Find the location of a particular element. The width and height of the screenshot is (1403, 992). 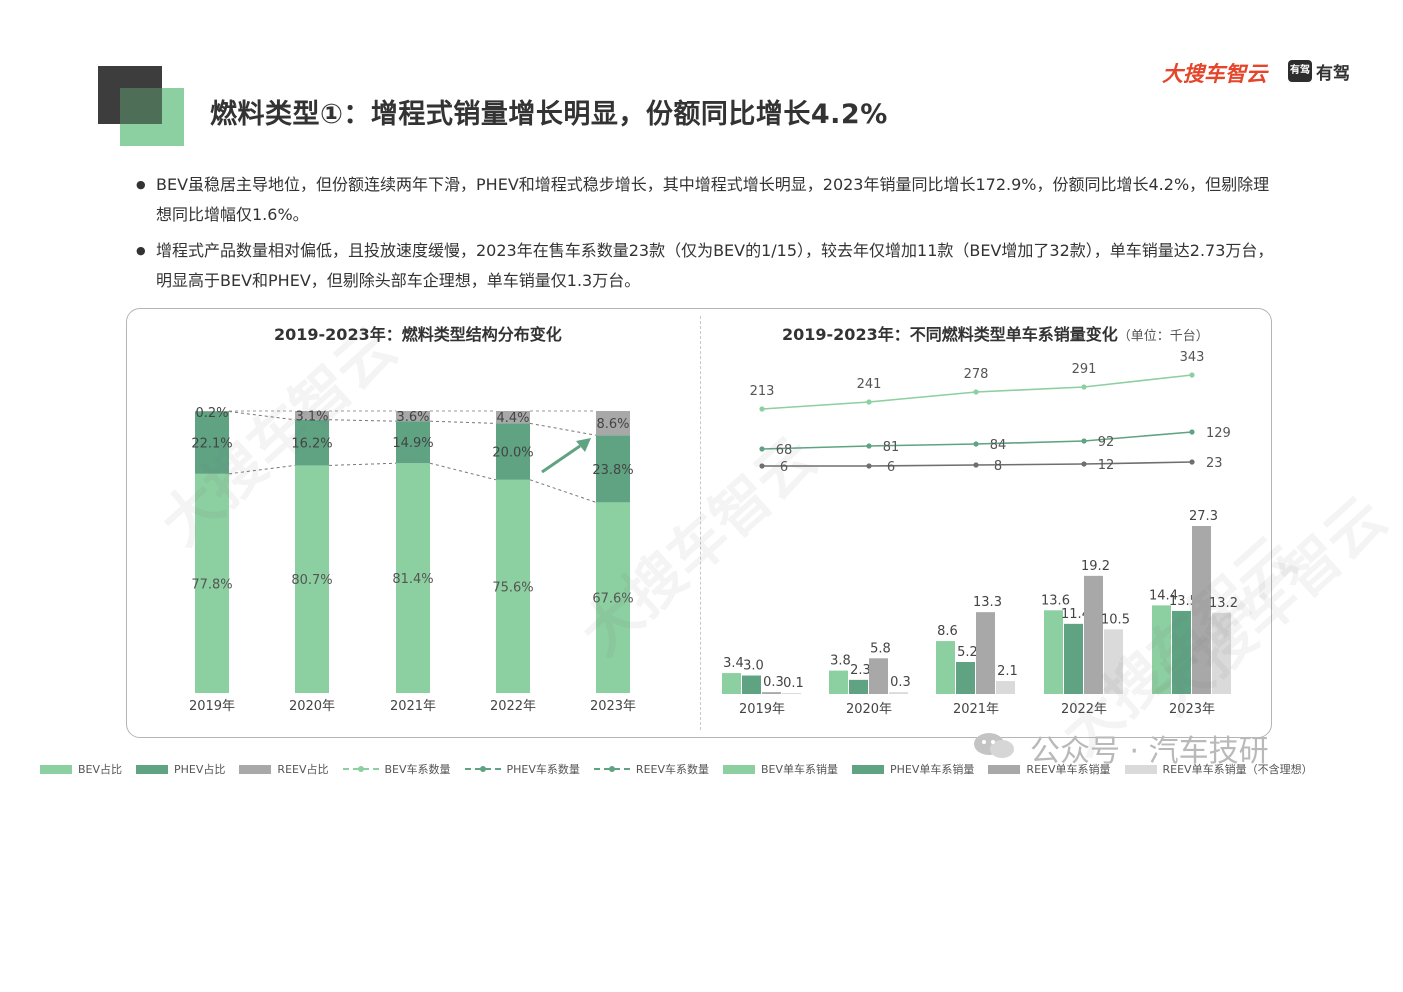

legend-label: REEV占比 is located at coordinates (303, 769).